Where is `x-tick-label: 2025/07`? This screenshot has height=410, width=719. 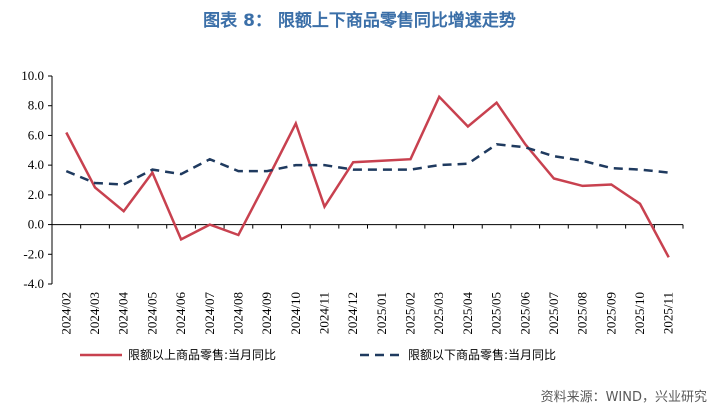
x-tick-label: 2025/07 is located at coordinates (553, 313).